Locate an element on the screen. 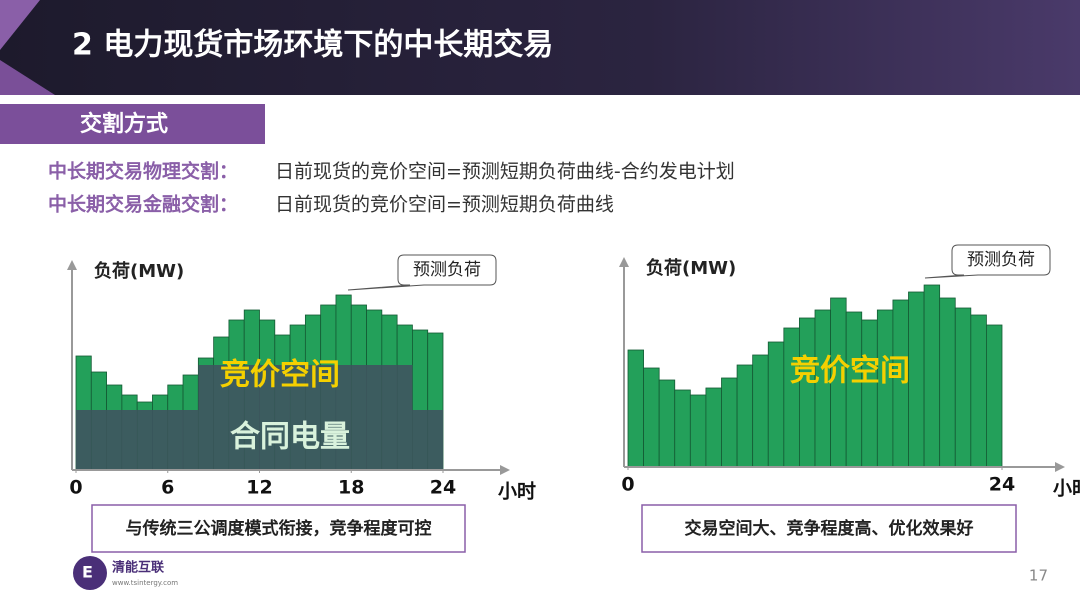 The image size is (1080, 608). page-number: 17 is located at coordinates (1038, 576).